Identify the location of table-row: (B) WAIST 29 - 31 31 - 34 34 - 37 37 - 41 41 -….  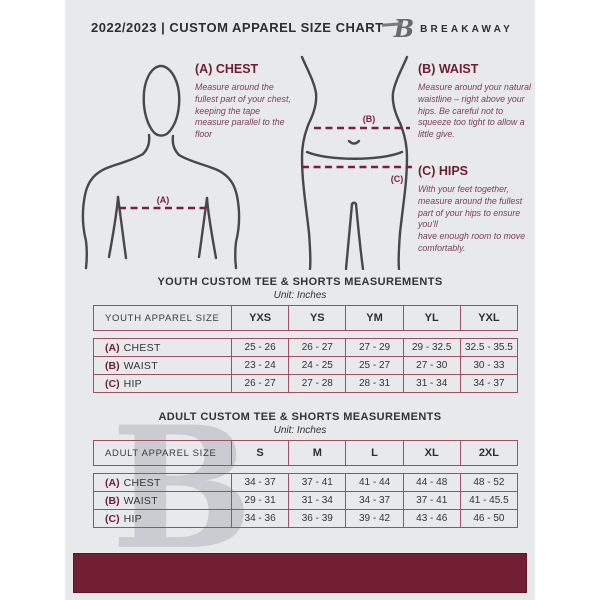
(306, 500).